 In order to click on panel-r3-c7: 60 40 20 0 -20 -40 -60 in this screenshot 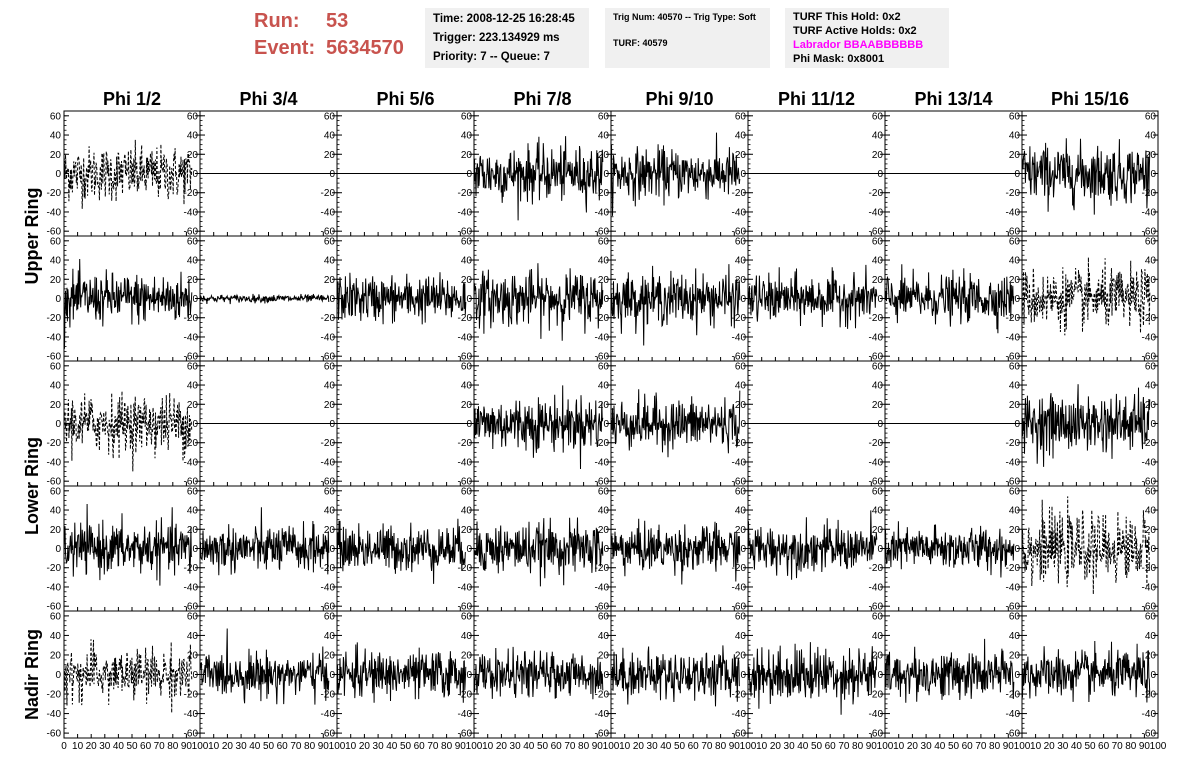, I will do `click(953, 424)`.